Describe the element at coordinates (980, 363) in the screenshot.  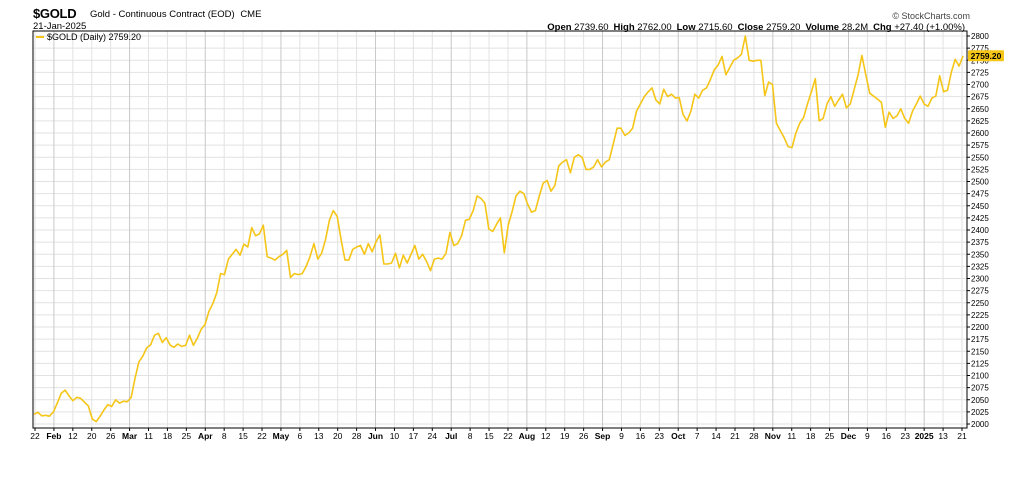
I see `y-tick-label: 2125` at that location.